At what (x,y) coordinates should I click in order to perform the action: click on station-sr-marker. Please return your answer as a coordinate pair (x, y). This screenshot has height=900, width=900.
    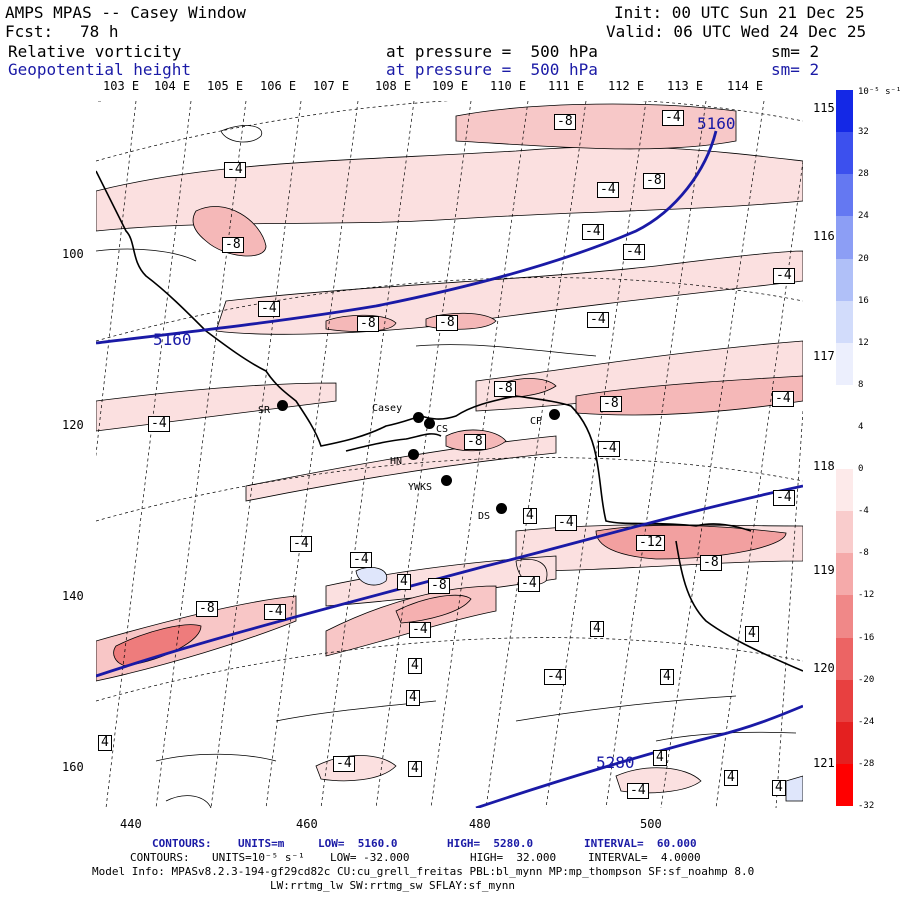
    Looking at the image, I should click on (282, 405).